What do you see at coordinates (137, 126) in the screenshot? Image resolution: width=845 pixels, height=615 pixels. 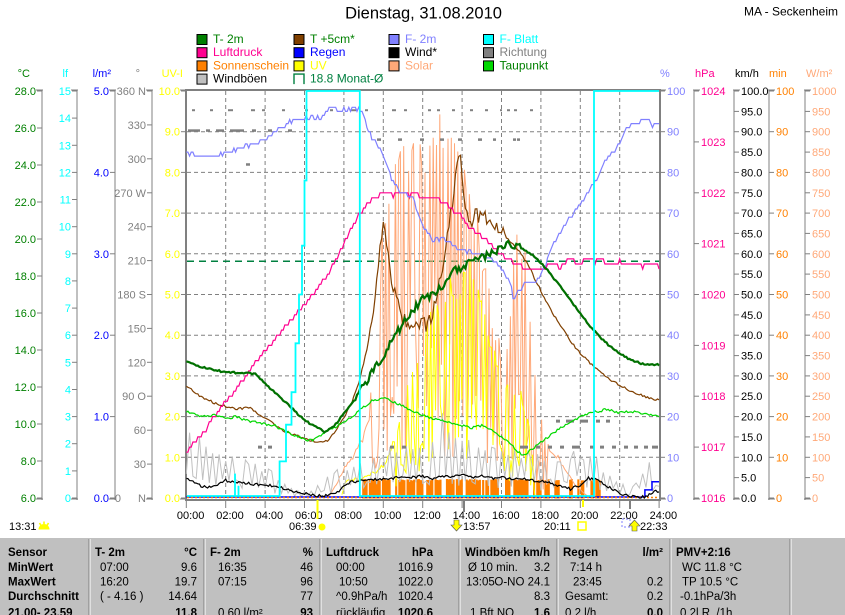 I see `svg-text: 330` at bounding box center [137, 126].